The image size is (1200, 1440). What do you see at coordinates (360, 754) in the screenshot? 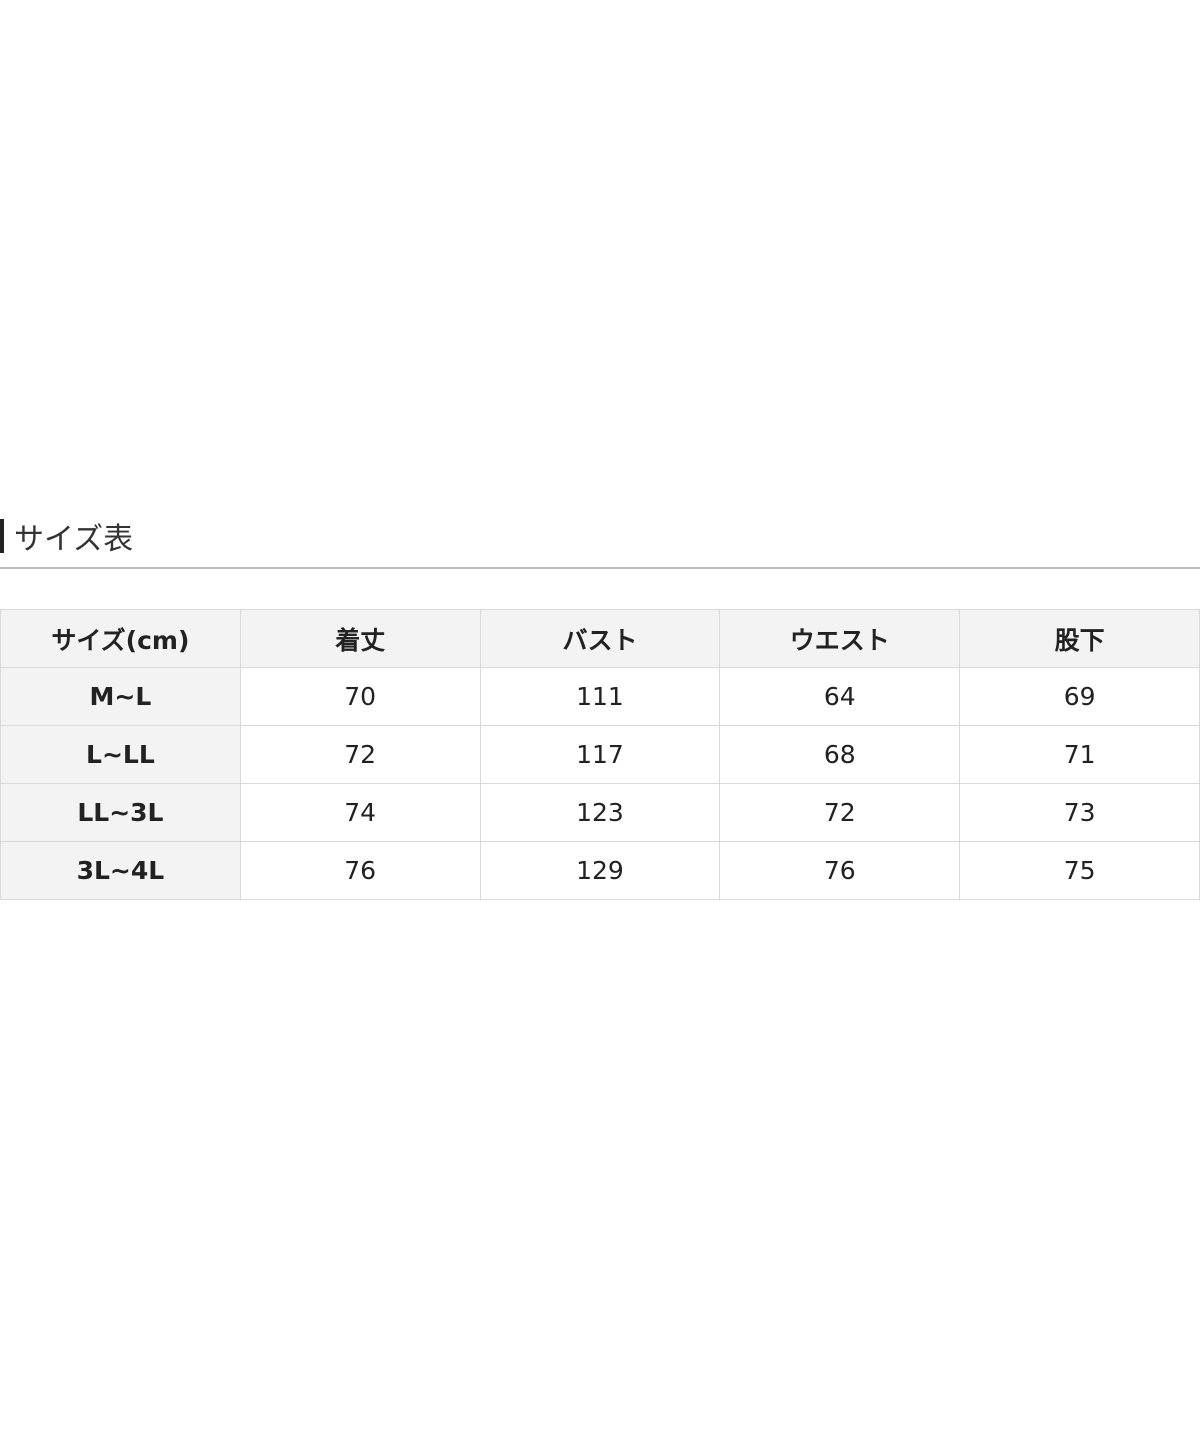
I see `cell-length: 72` at bounding box center [360, 754].